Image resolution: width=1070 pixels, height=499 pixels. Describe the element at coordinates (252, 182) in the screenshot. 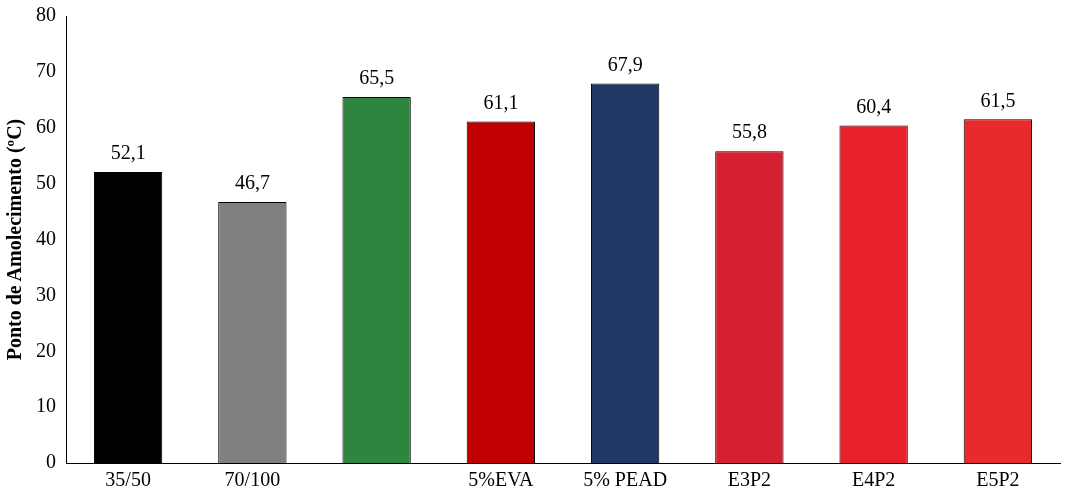

I see `data-label: 46,7` at that location.